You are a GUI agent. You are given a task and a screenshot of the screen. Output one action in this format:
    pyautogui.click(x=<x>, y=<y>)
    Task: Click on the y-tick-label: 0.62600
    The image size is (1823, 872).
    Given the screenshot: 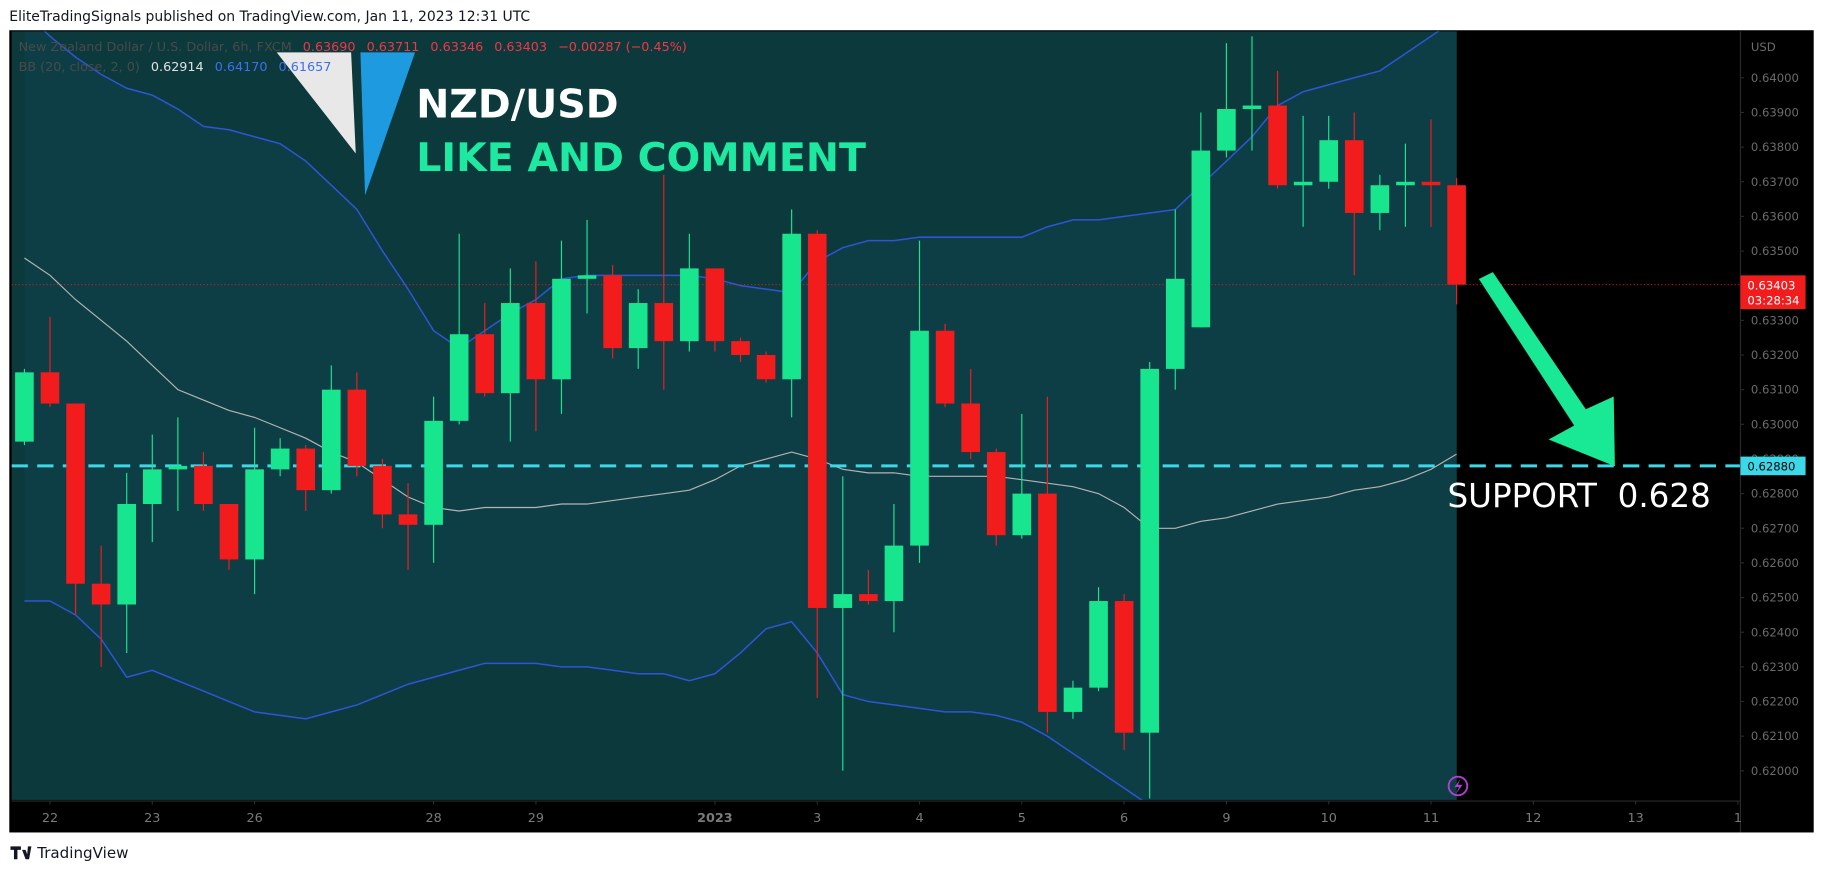 What is the action you would take?
    pyautogui.click(x=1775, y=563)
    